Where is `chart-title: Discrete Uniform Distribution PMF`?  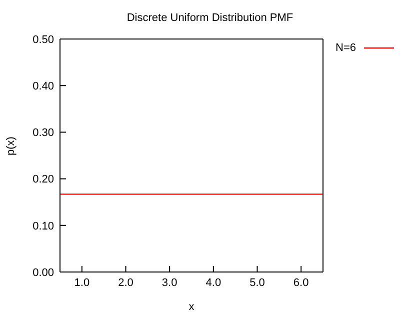 chart-title: Discrete Uniform Distribution PMF is located at coordinates (210, 18).